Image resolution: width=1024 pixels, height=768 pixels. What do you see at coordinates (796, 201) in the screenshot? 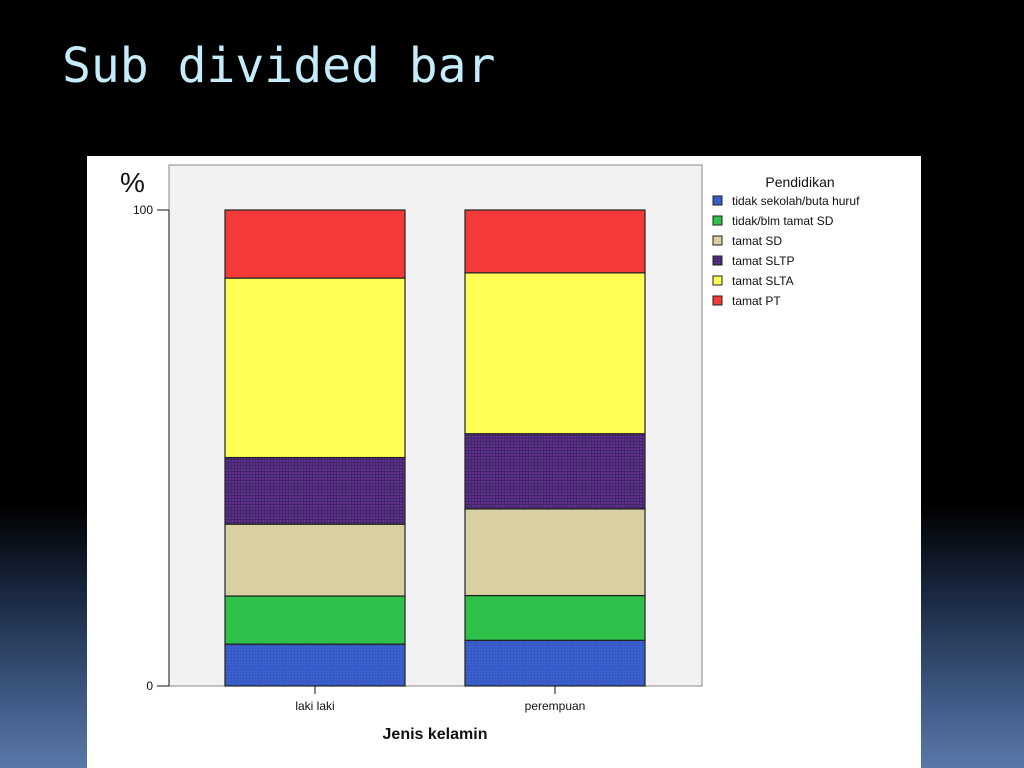
I see `legend-label-1: tidak sekolah/buta huruf` at bounding box center [796, 201].